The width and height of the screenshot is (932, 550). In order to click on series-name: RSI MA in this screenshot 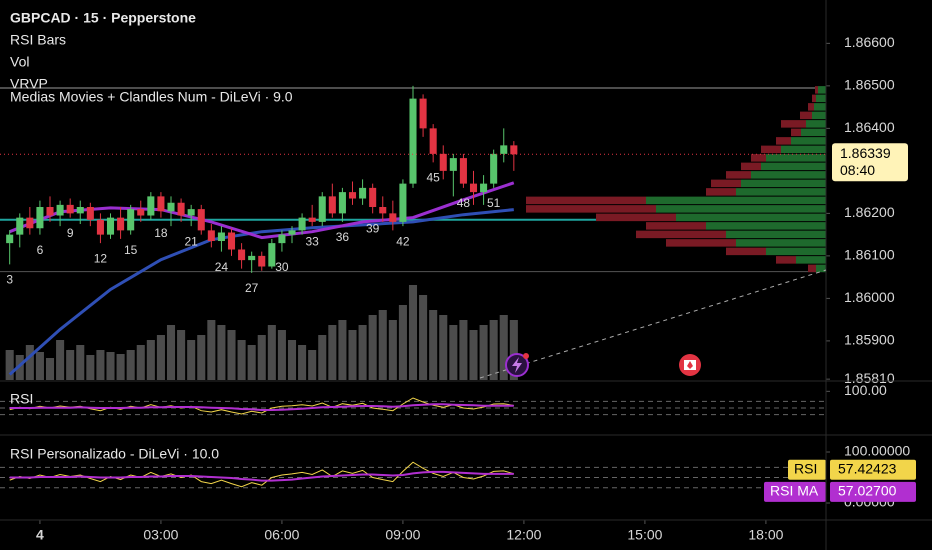, I will do `click(794, 491)`.